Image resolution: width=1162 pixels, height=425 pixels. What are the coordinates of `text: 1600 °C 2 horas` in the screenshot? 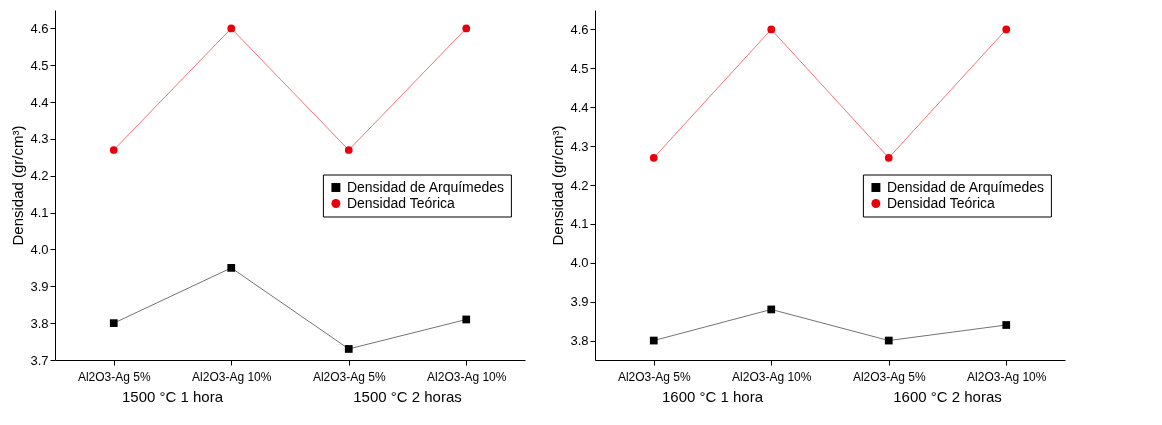 It's located at (947, 396).